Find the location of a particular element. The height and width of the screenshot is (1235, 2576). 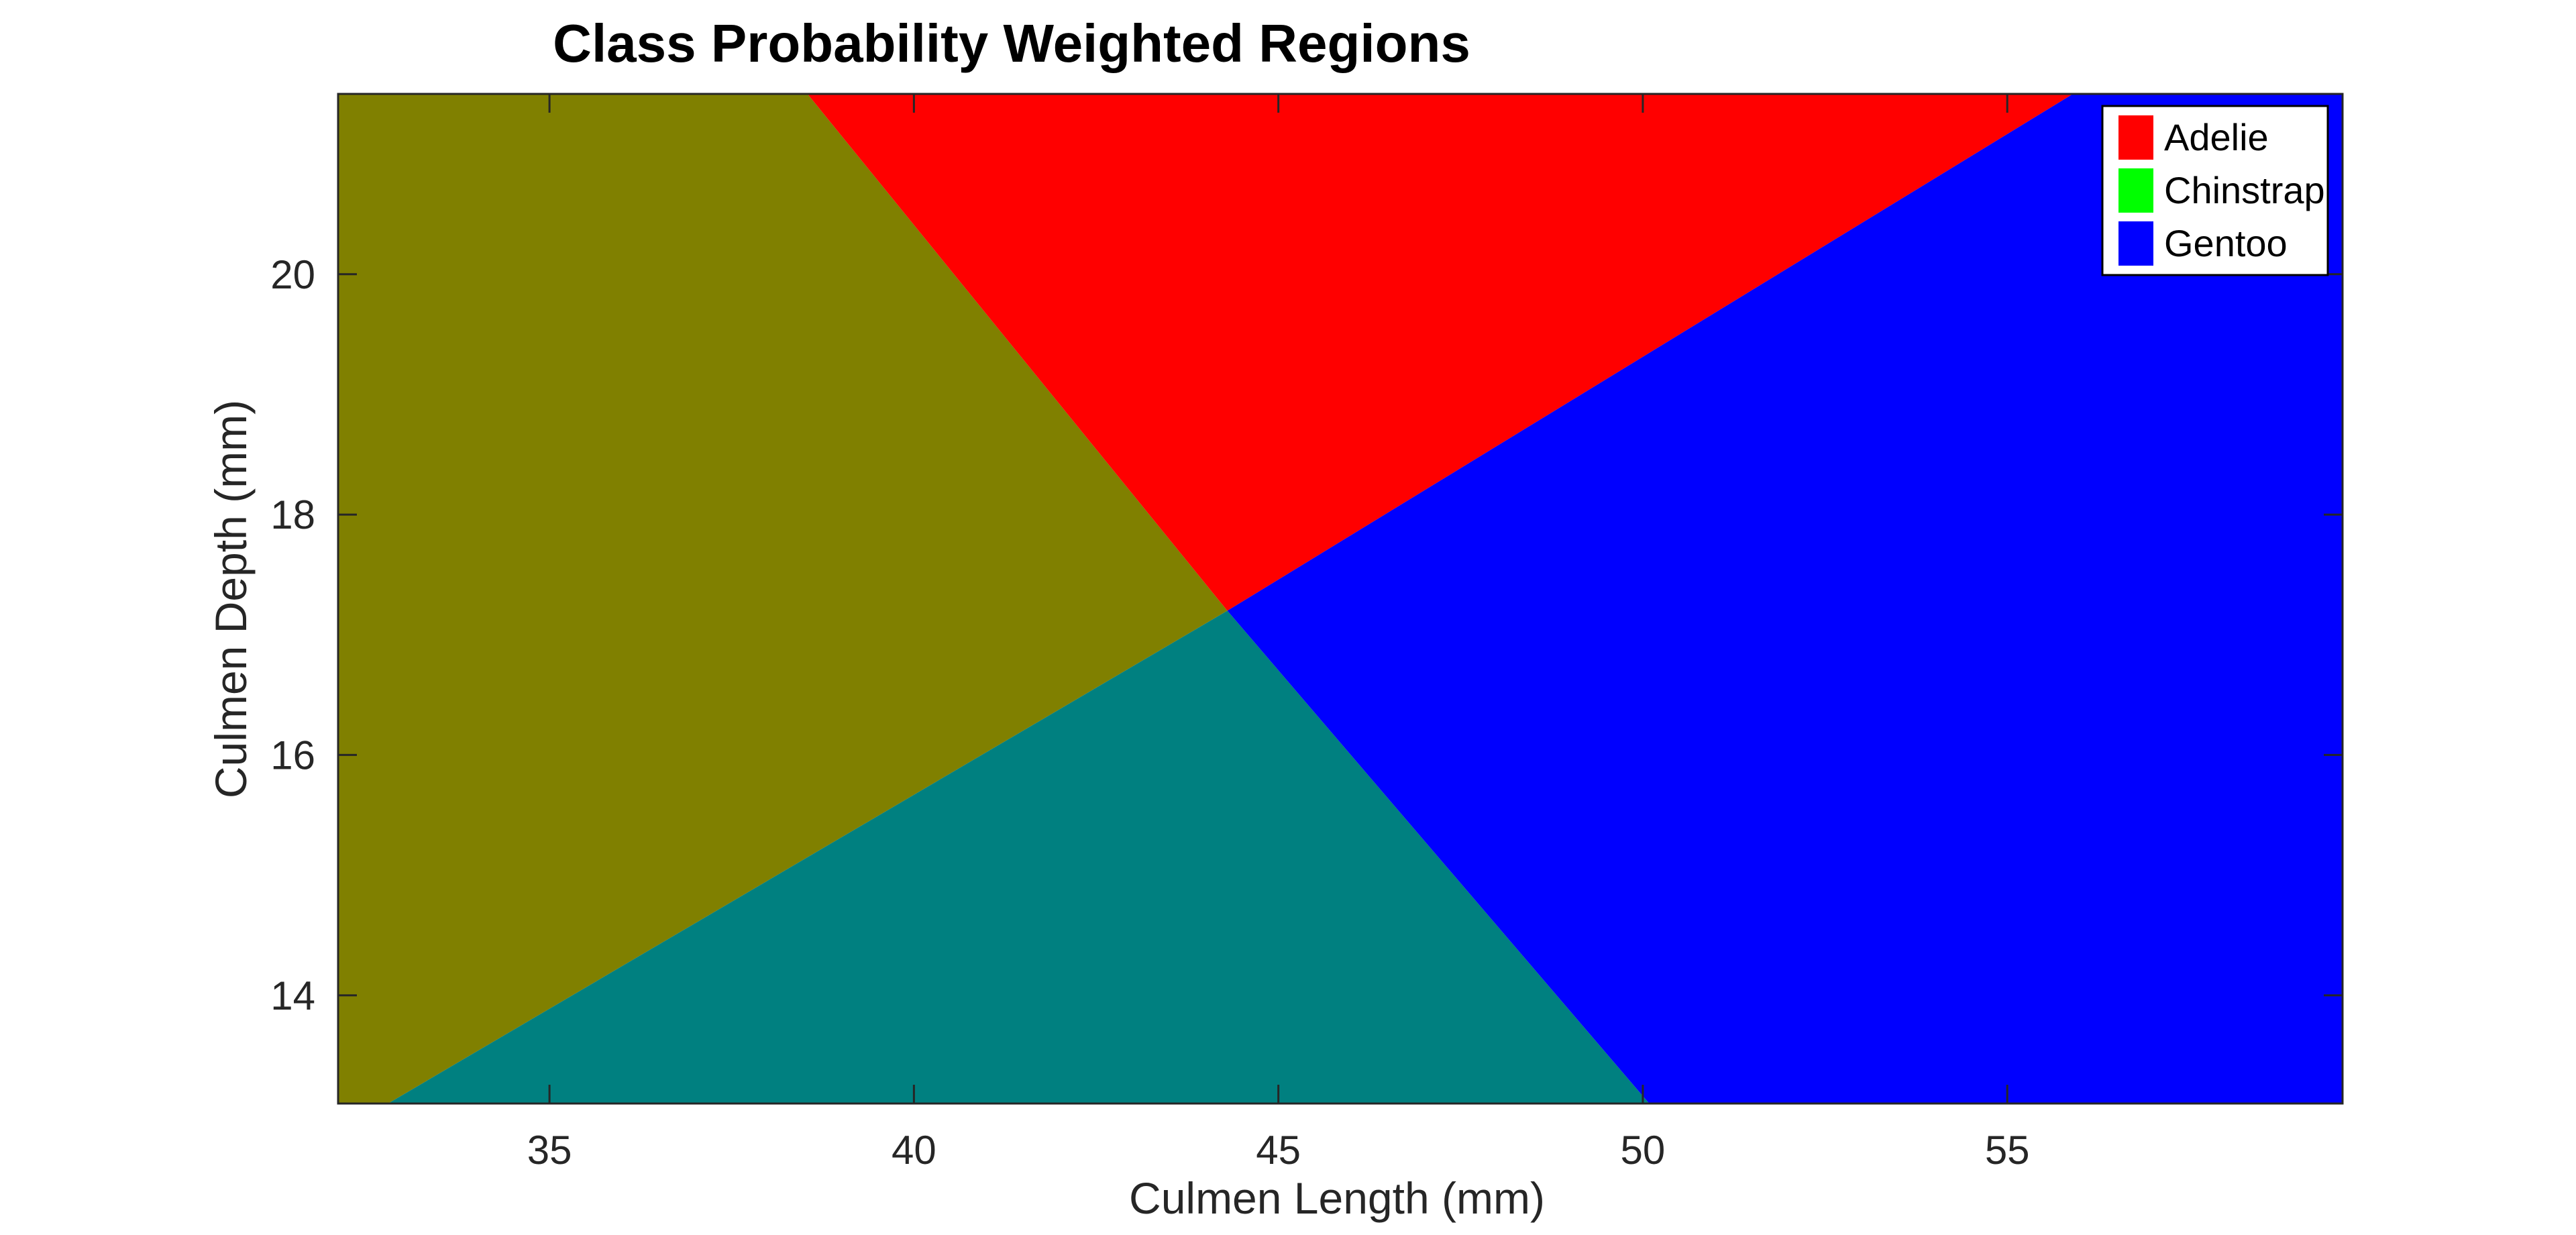

chart-title: Class Probability Weighted Regions is located at coordinates (1011, 43).